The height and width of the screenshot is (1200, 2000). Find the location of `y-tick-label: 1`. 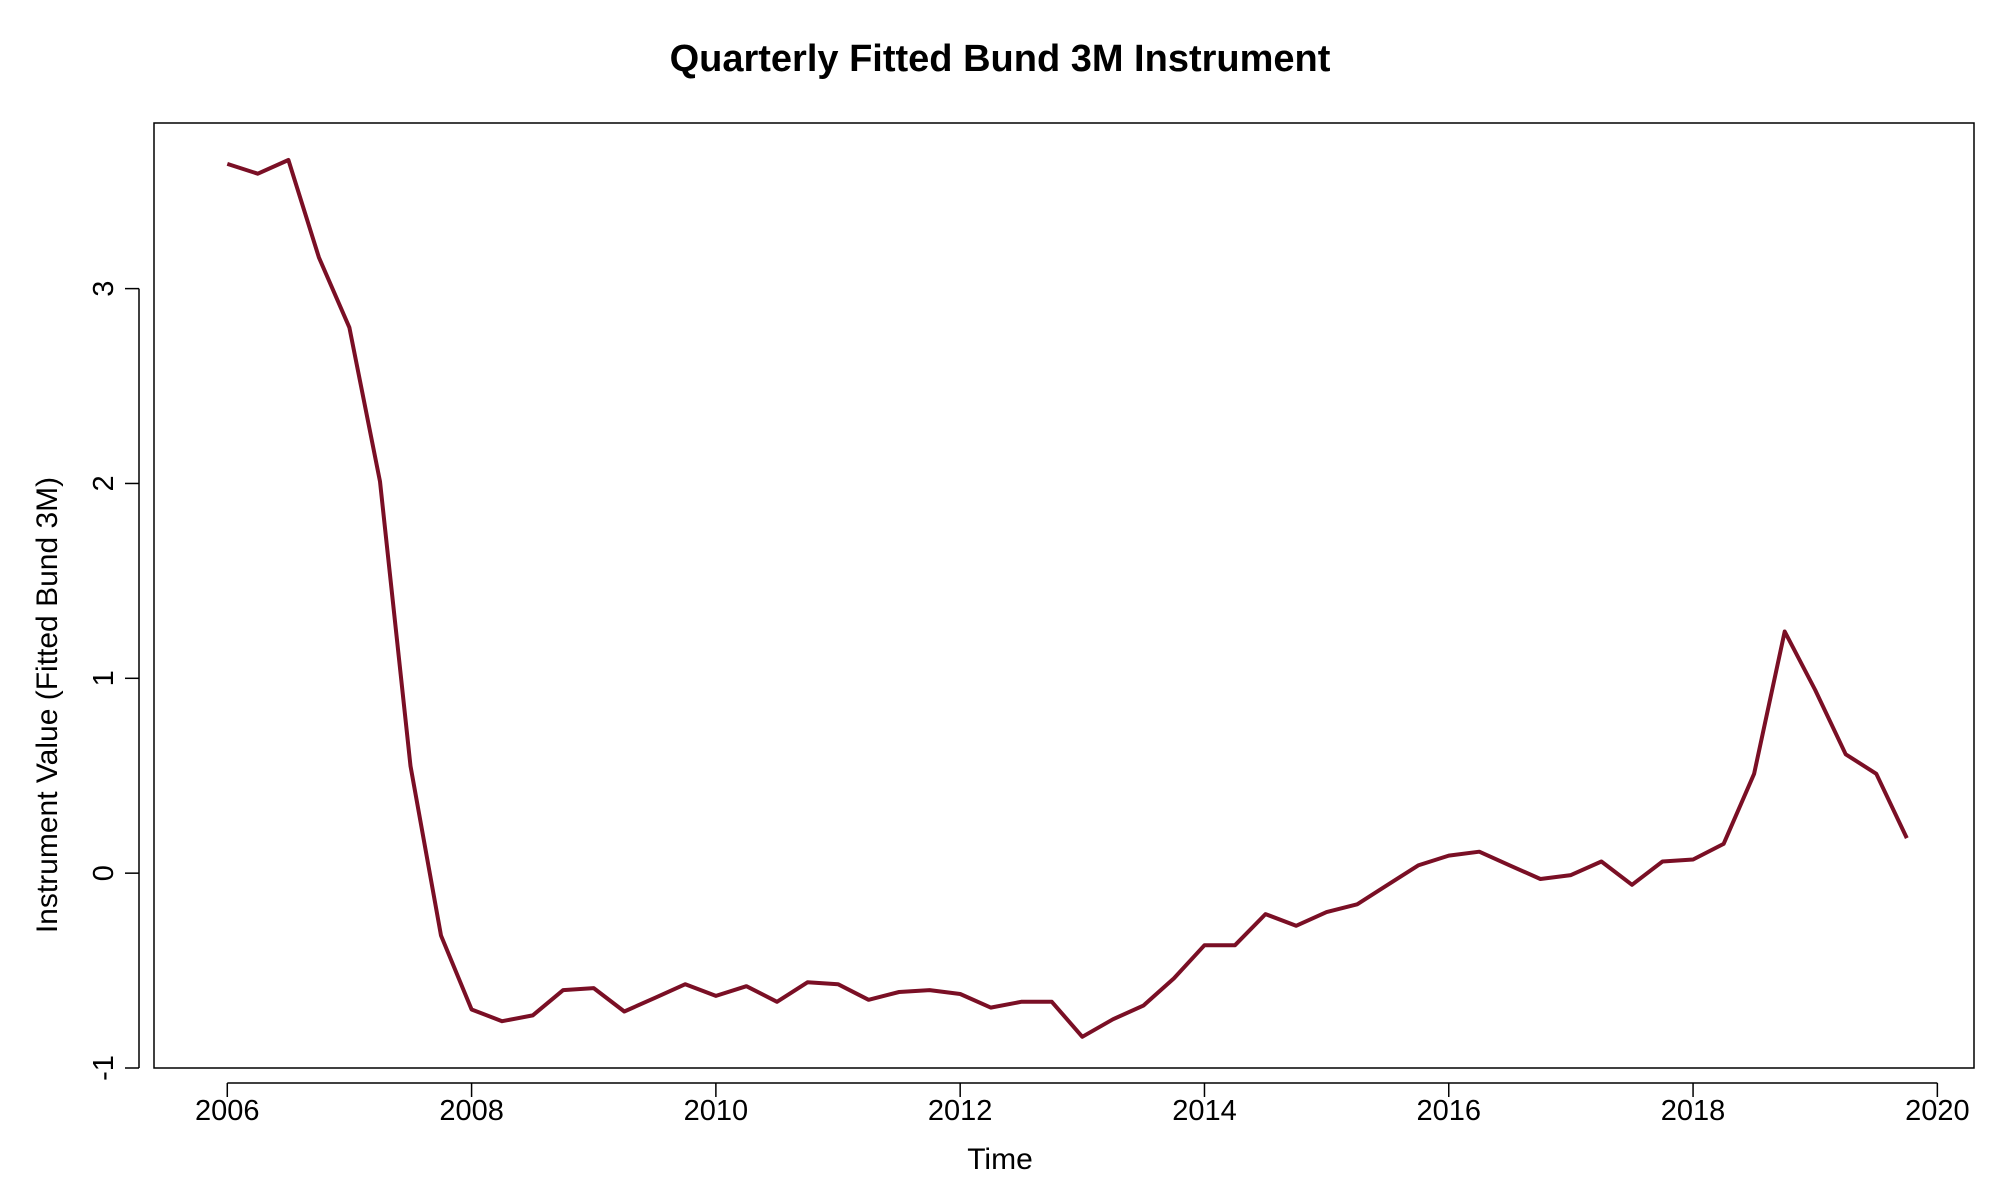

y-tick-label: 1 is located at coordinates (104, 678).